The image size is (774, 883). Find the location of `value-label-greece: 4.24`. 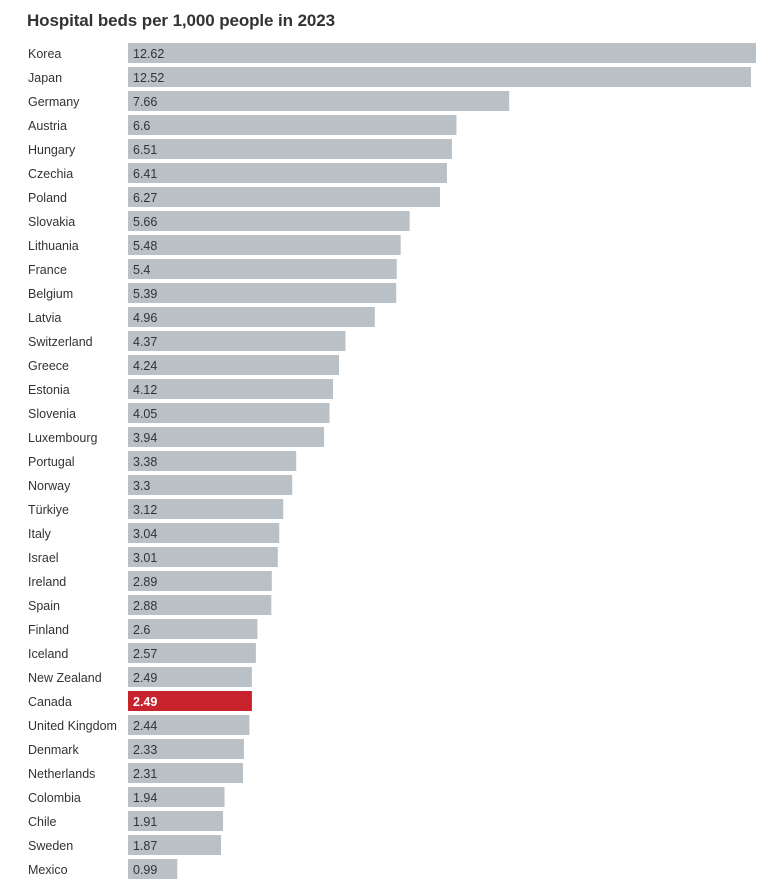

value-label-greece: 4.24 is located at coordinates (145, 366).